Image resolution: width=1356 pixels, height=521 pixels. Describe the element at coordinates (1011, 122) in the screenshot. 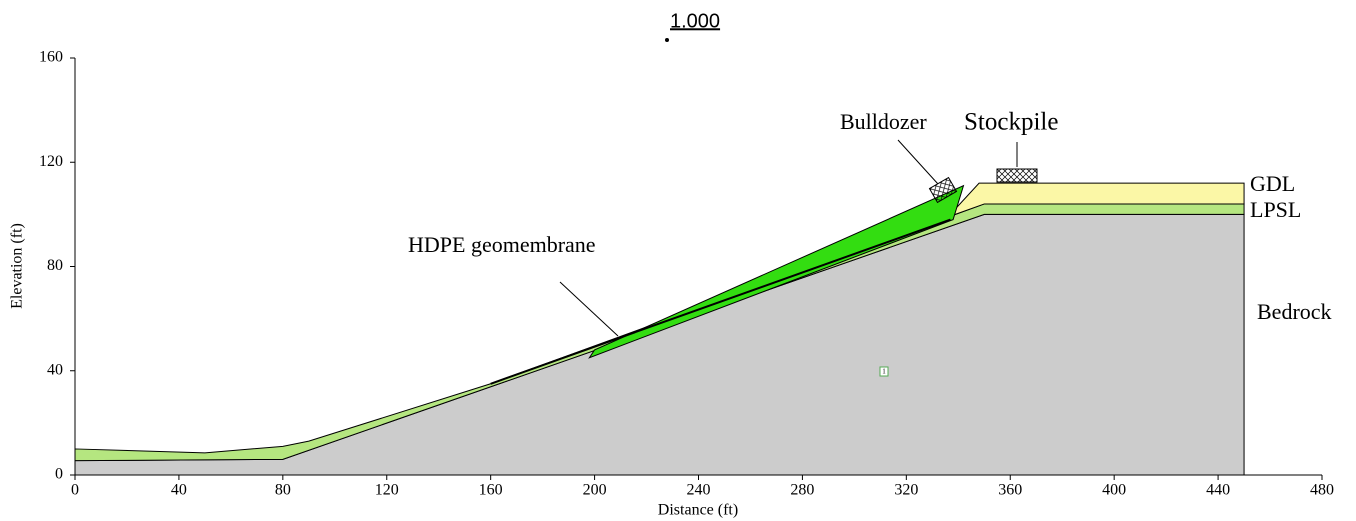

I see `annotation: Stockpile` at that location.